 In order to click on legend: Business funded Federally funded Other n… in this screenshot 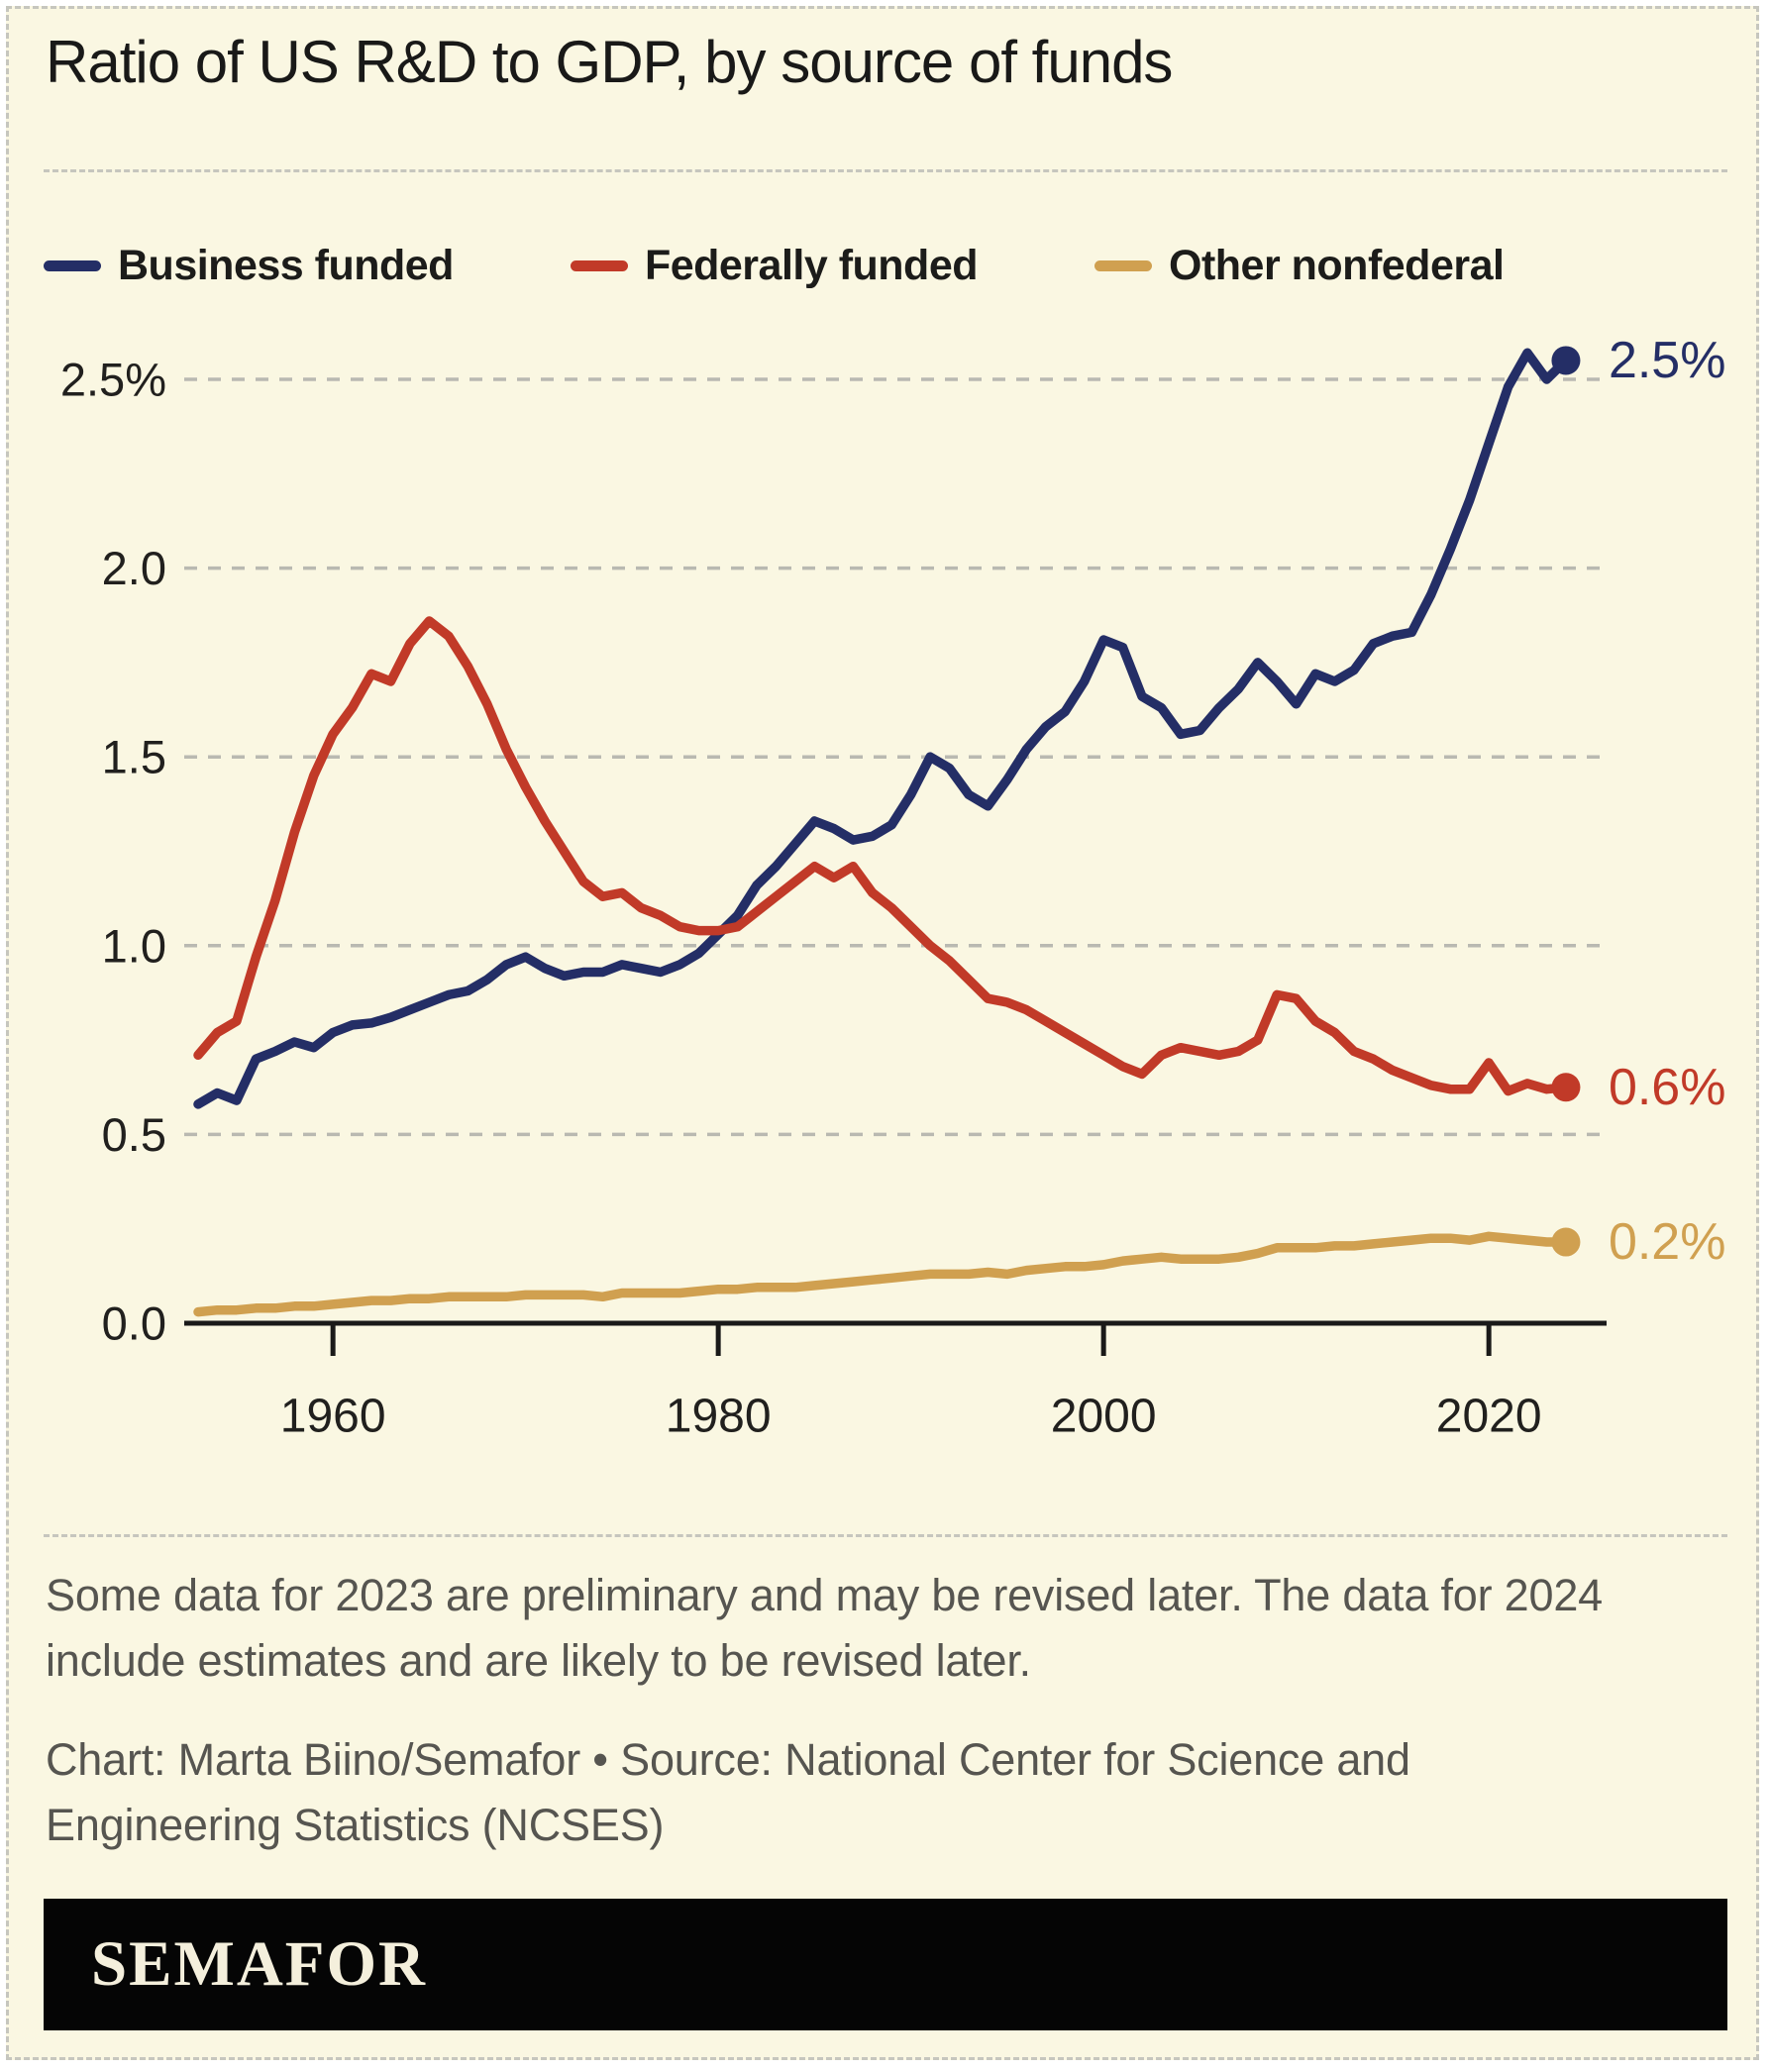, I will do `click(774, 266)`.